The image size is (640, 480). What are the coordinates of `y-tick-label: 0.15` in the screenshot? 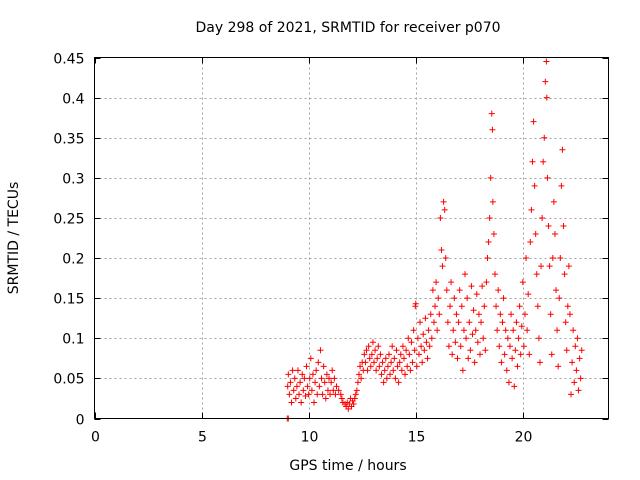 It's located at (68, 300).